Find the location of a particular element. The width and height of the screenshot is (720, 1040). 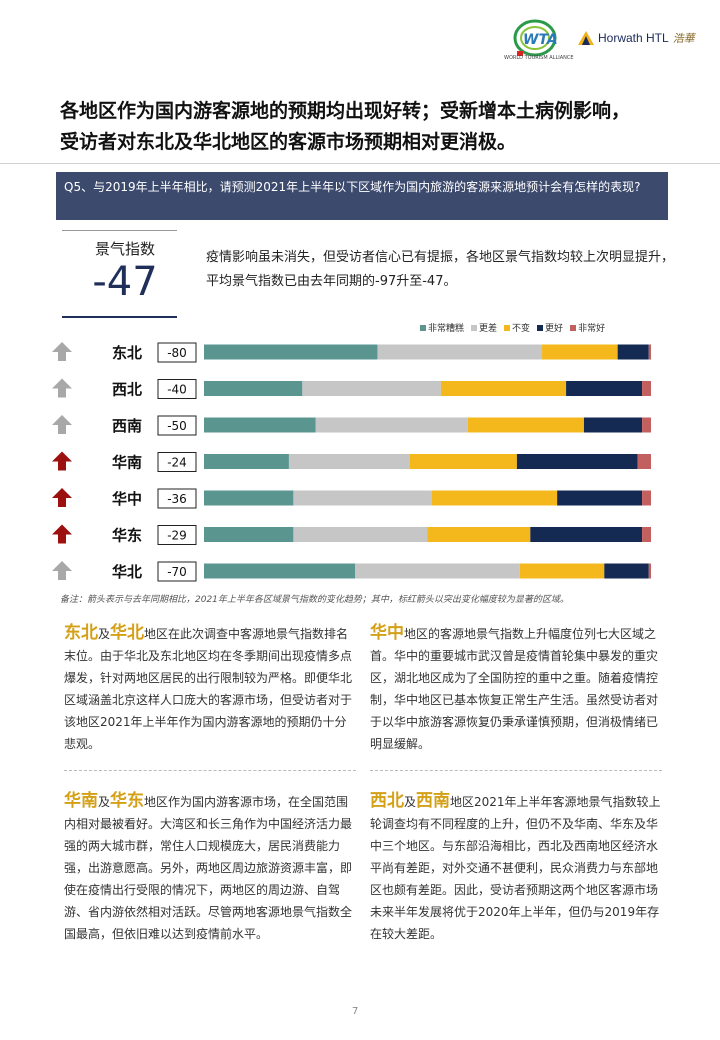

index-value-label: -50 is located at coordinates (177, 426).